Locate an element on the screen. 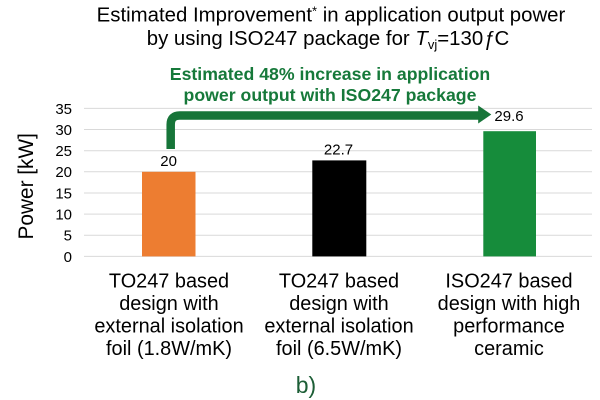  svg-text: design with high is located at coordinates (509, 304).